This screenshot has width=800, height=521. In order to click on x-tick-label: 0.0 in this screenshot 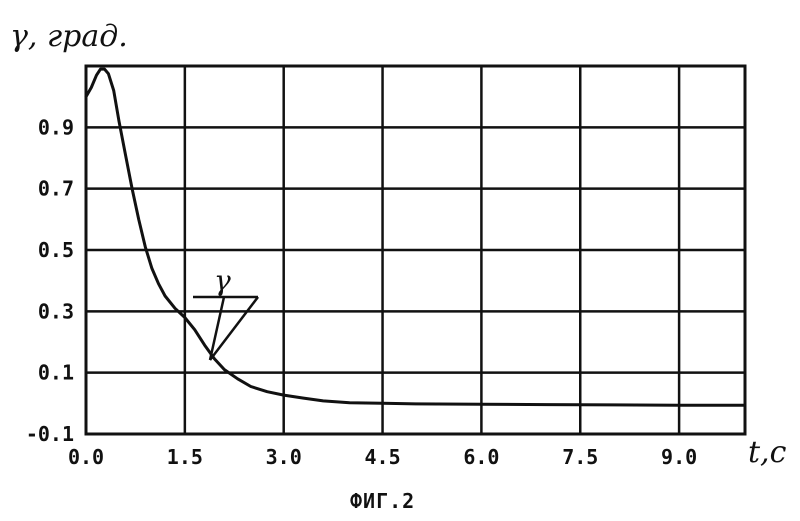, I will do `click(86, 457)`.